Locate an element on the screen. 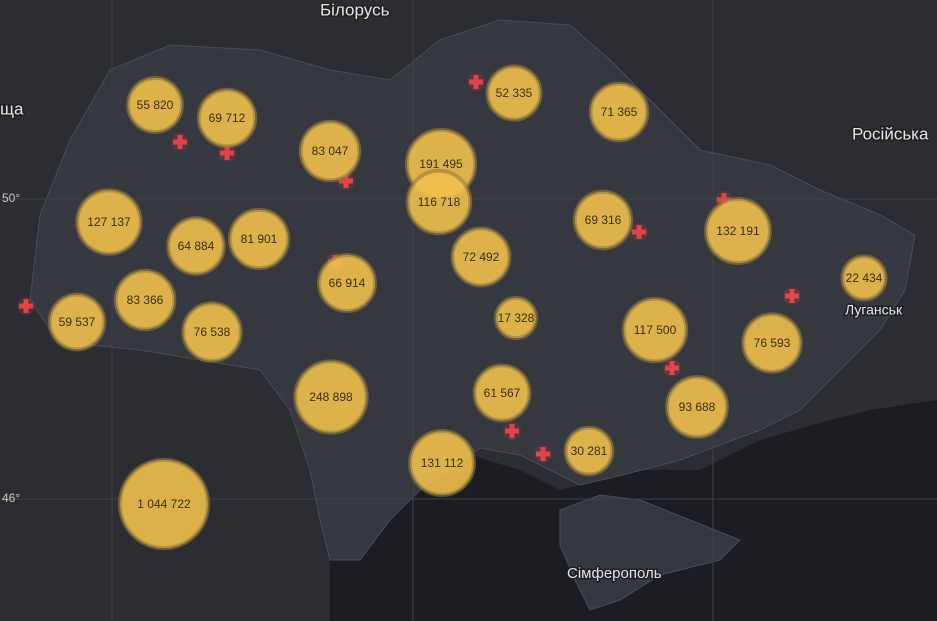  bubble-label: 76 593 is located at coordinates (772, 343).